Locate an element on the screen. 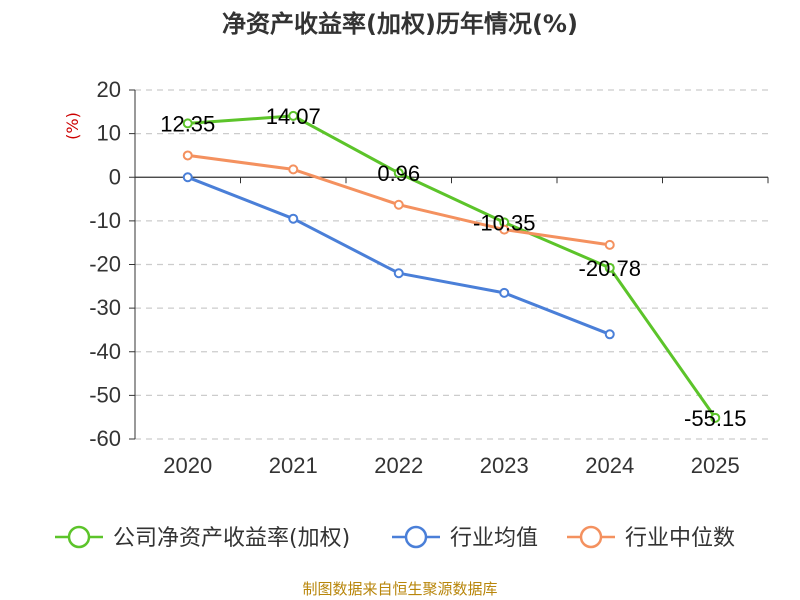  data-label: -55.15 is located at coordinates (715, 418).